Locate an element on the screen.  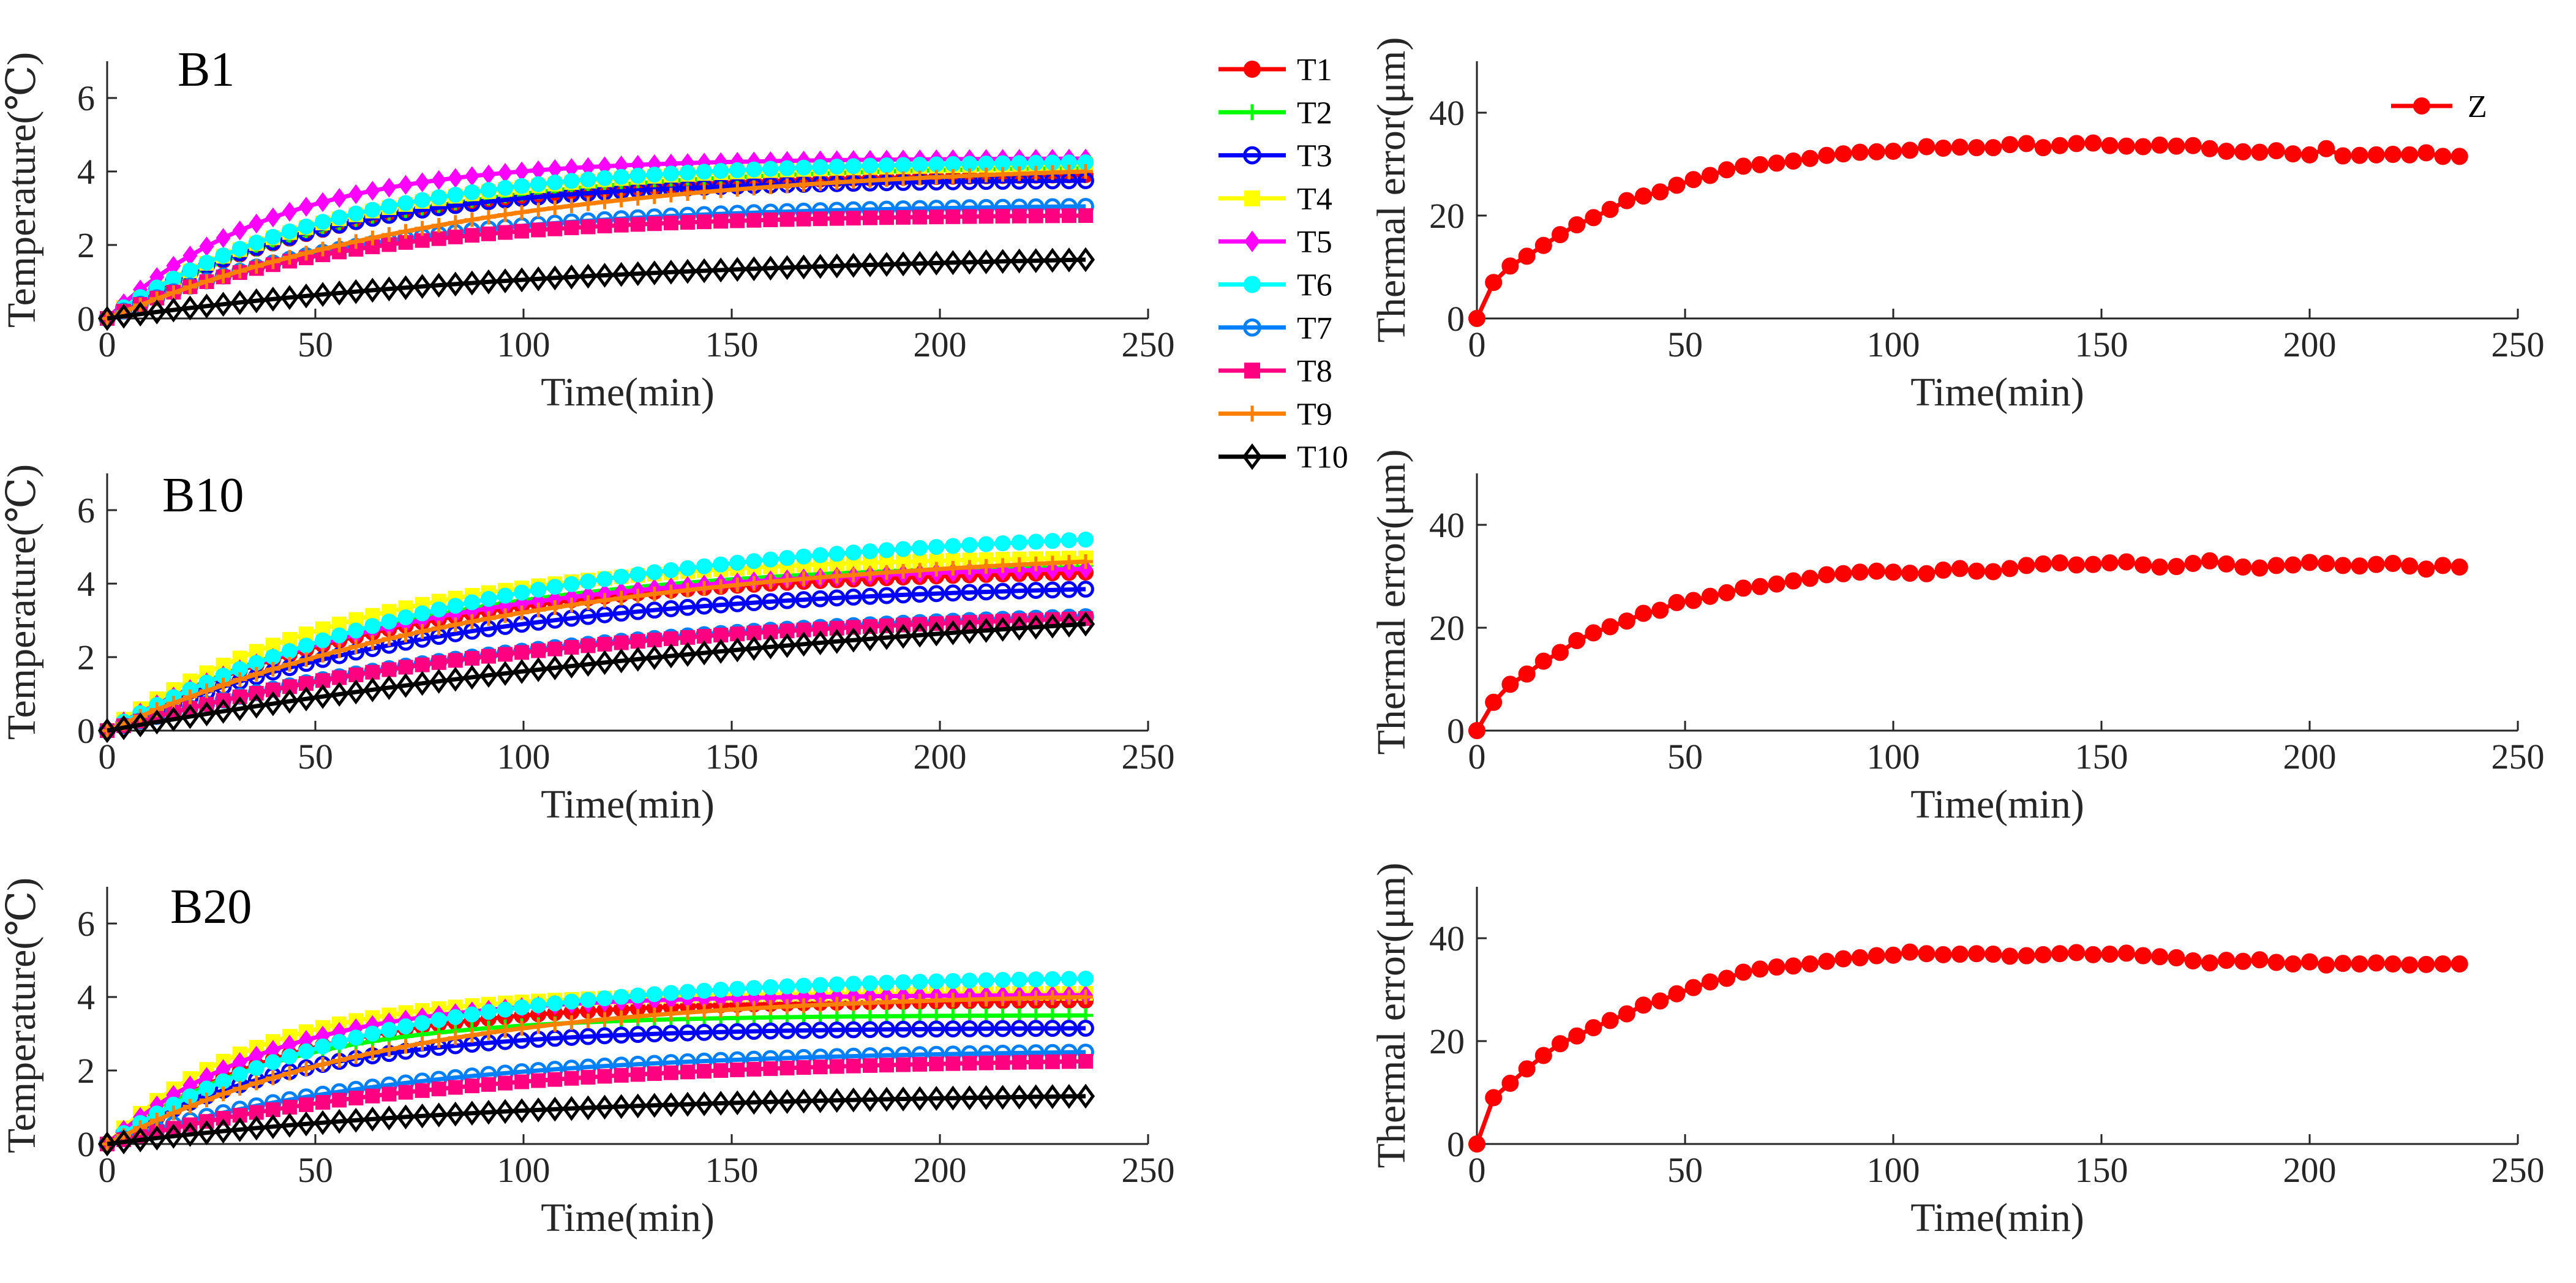
x-tick-label: 100 is located at coordinates (523, 1170).